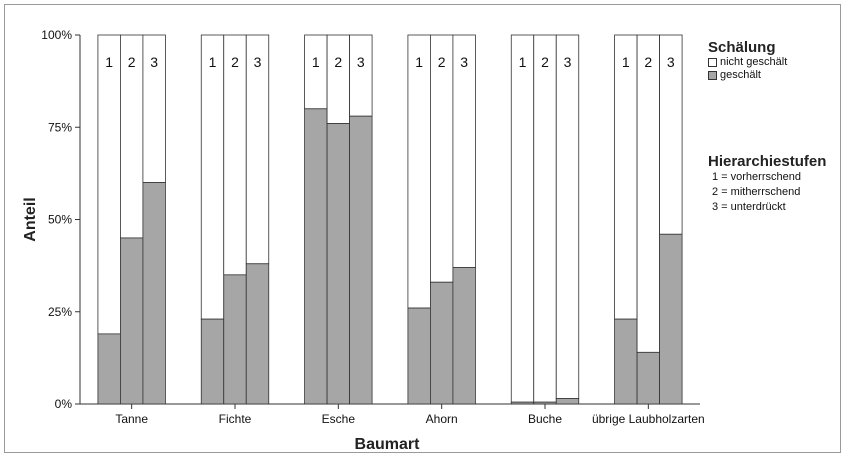 Image resolution: width=847 pixels, height=459 pixels. I want to click on x-tick-label: Tanne, so click(131, 419).